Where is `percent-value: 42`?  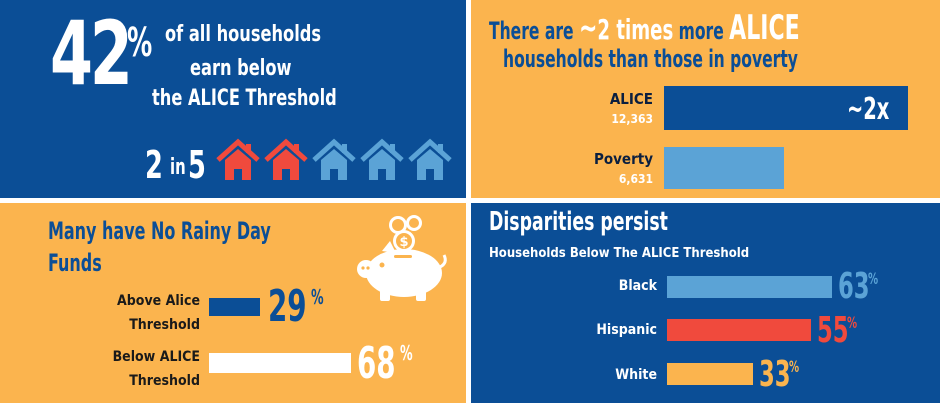
percent-value: 42 is located at coordinates (91, 53).